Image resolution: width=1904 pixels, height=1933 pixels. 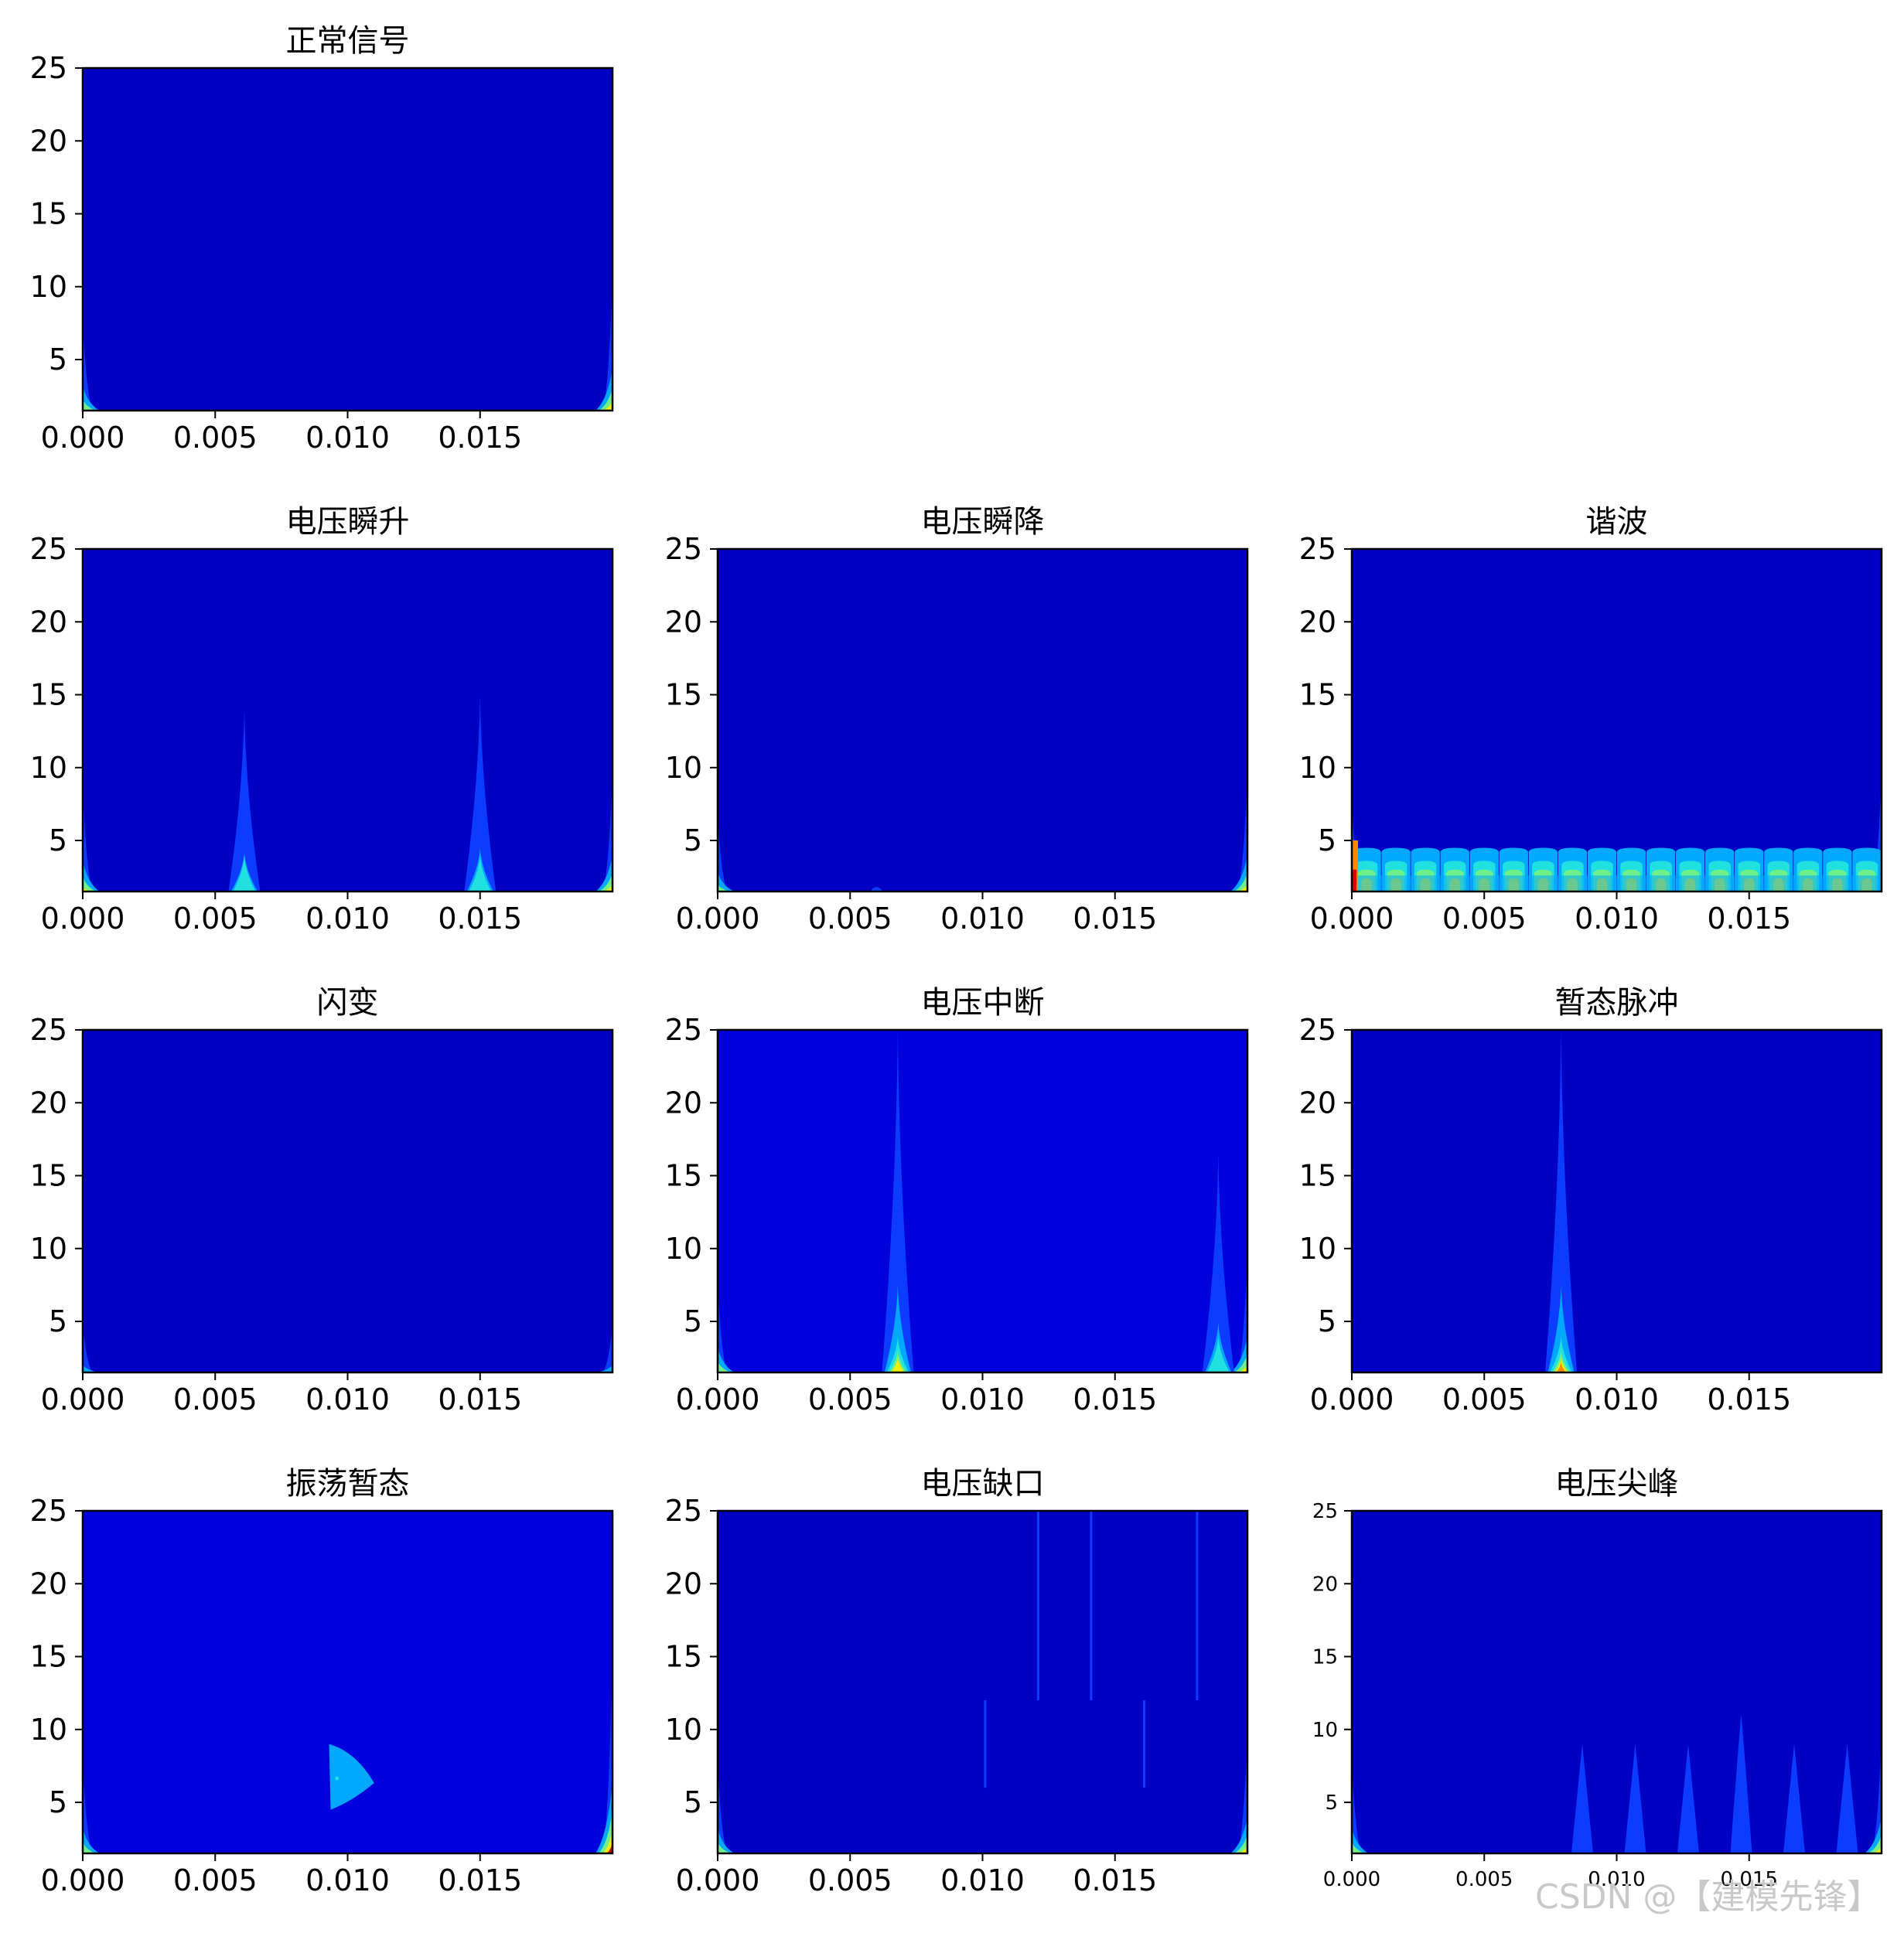 I want to click on panel-10: 0.000 0.005 0.010 0.015 5 10 15 20 25 电压尖峰, so click(x=1598, y=1678).